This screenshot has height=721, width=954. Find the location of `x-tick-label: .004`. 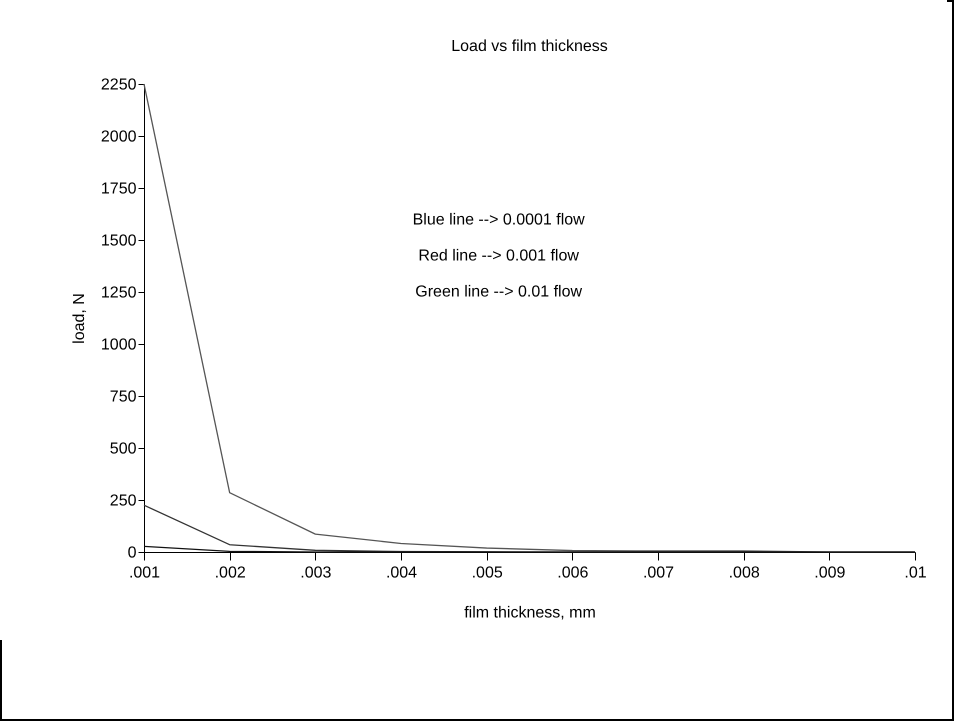

x-tick-label: .004 is located at coordinates (402, 573).